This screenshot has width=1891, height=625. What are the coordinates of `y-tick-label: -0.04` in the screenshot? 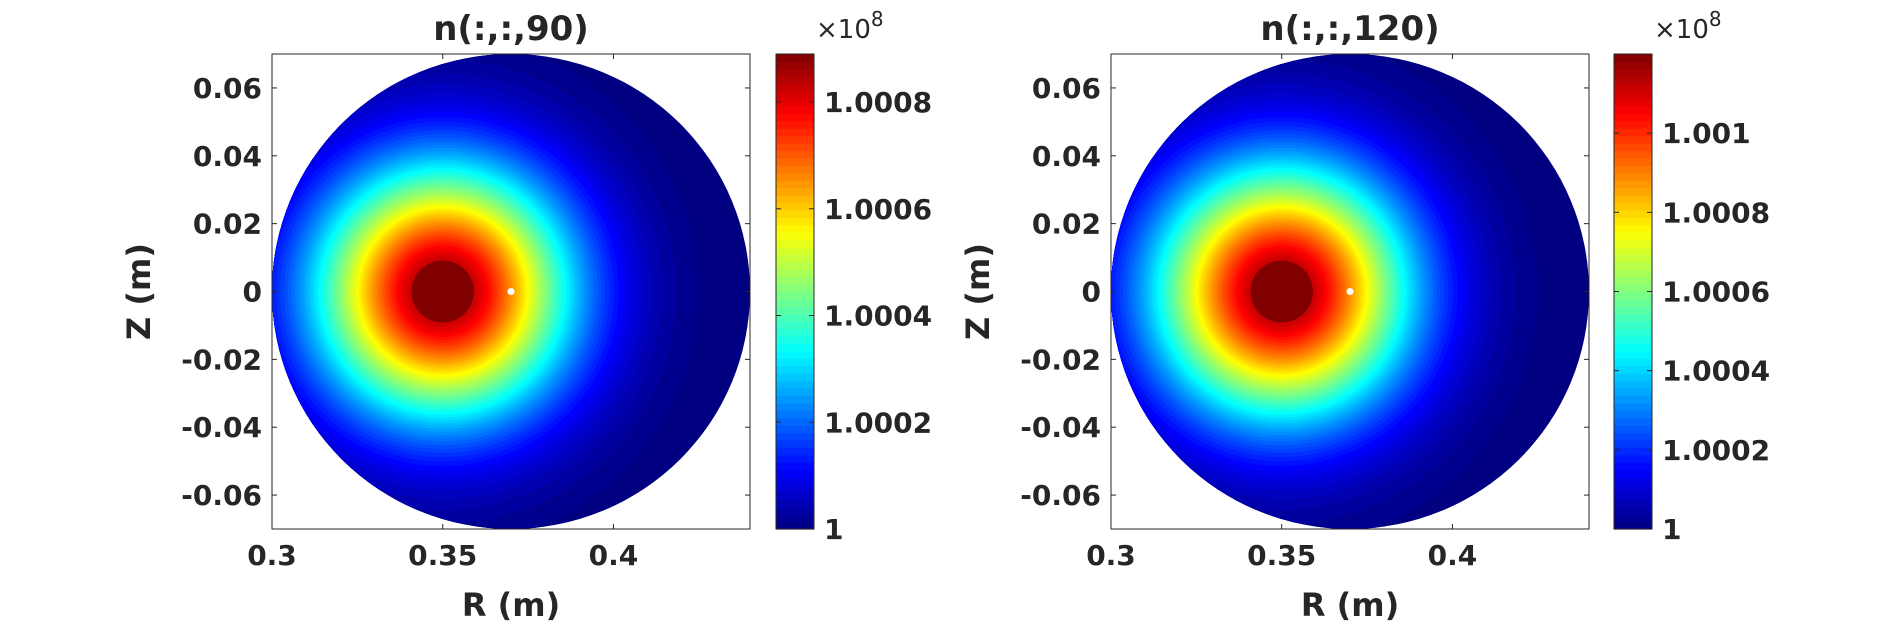 It's located at (221, 427).